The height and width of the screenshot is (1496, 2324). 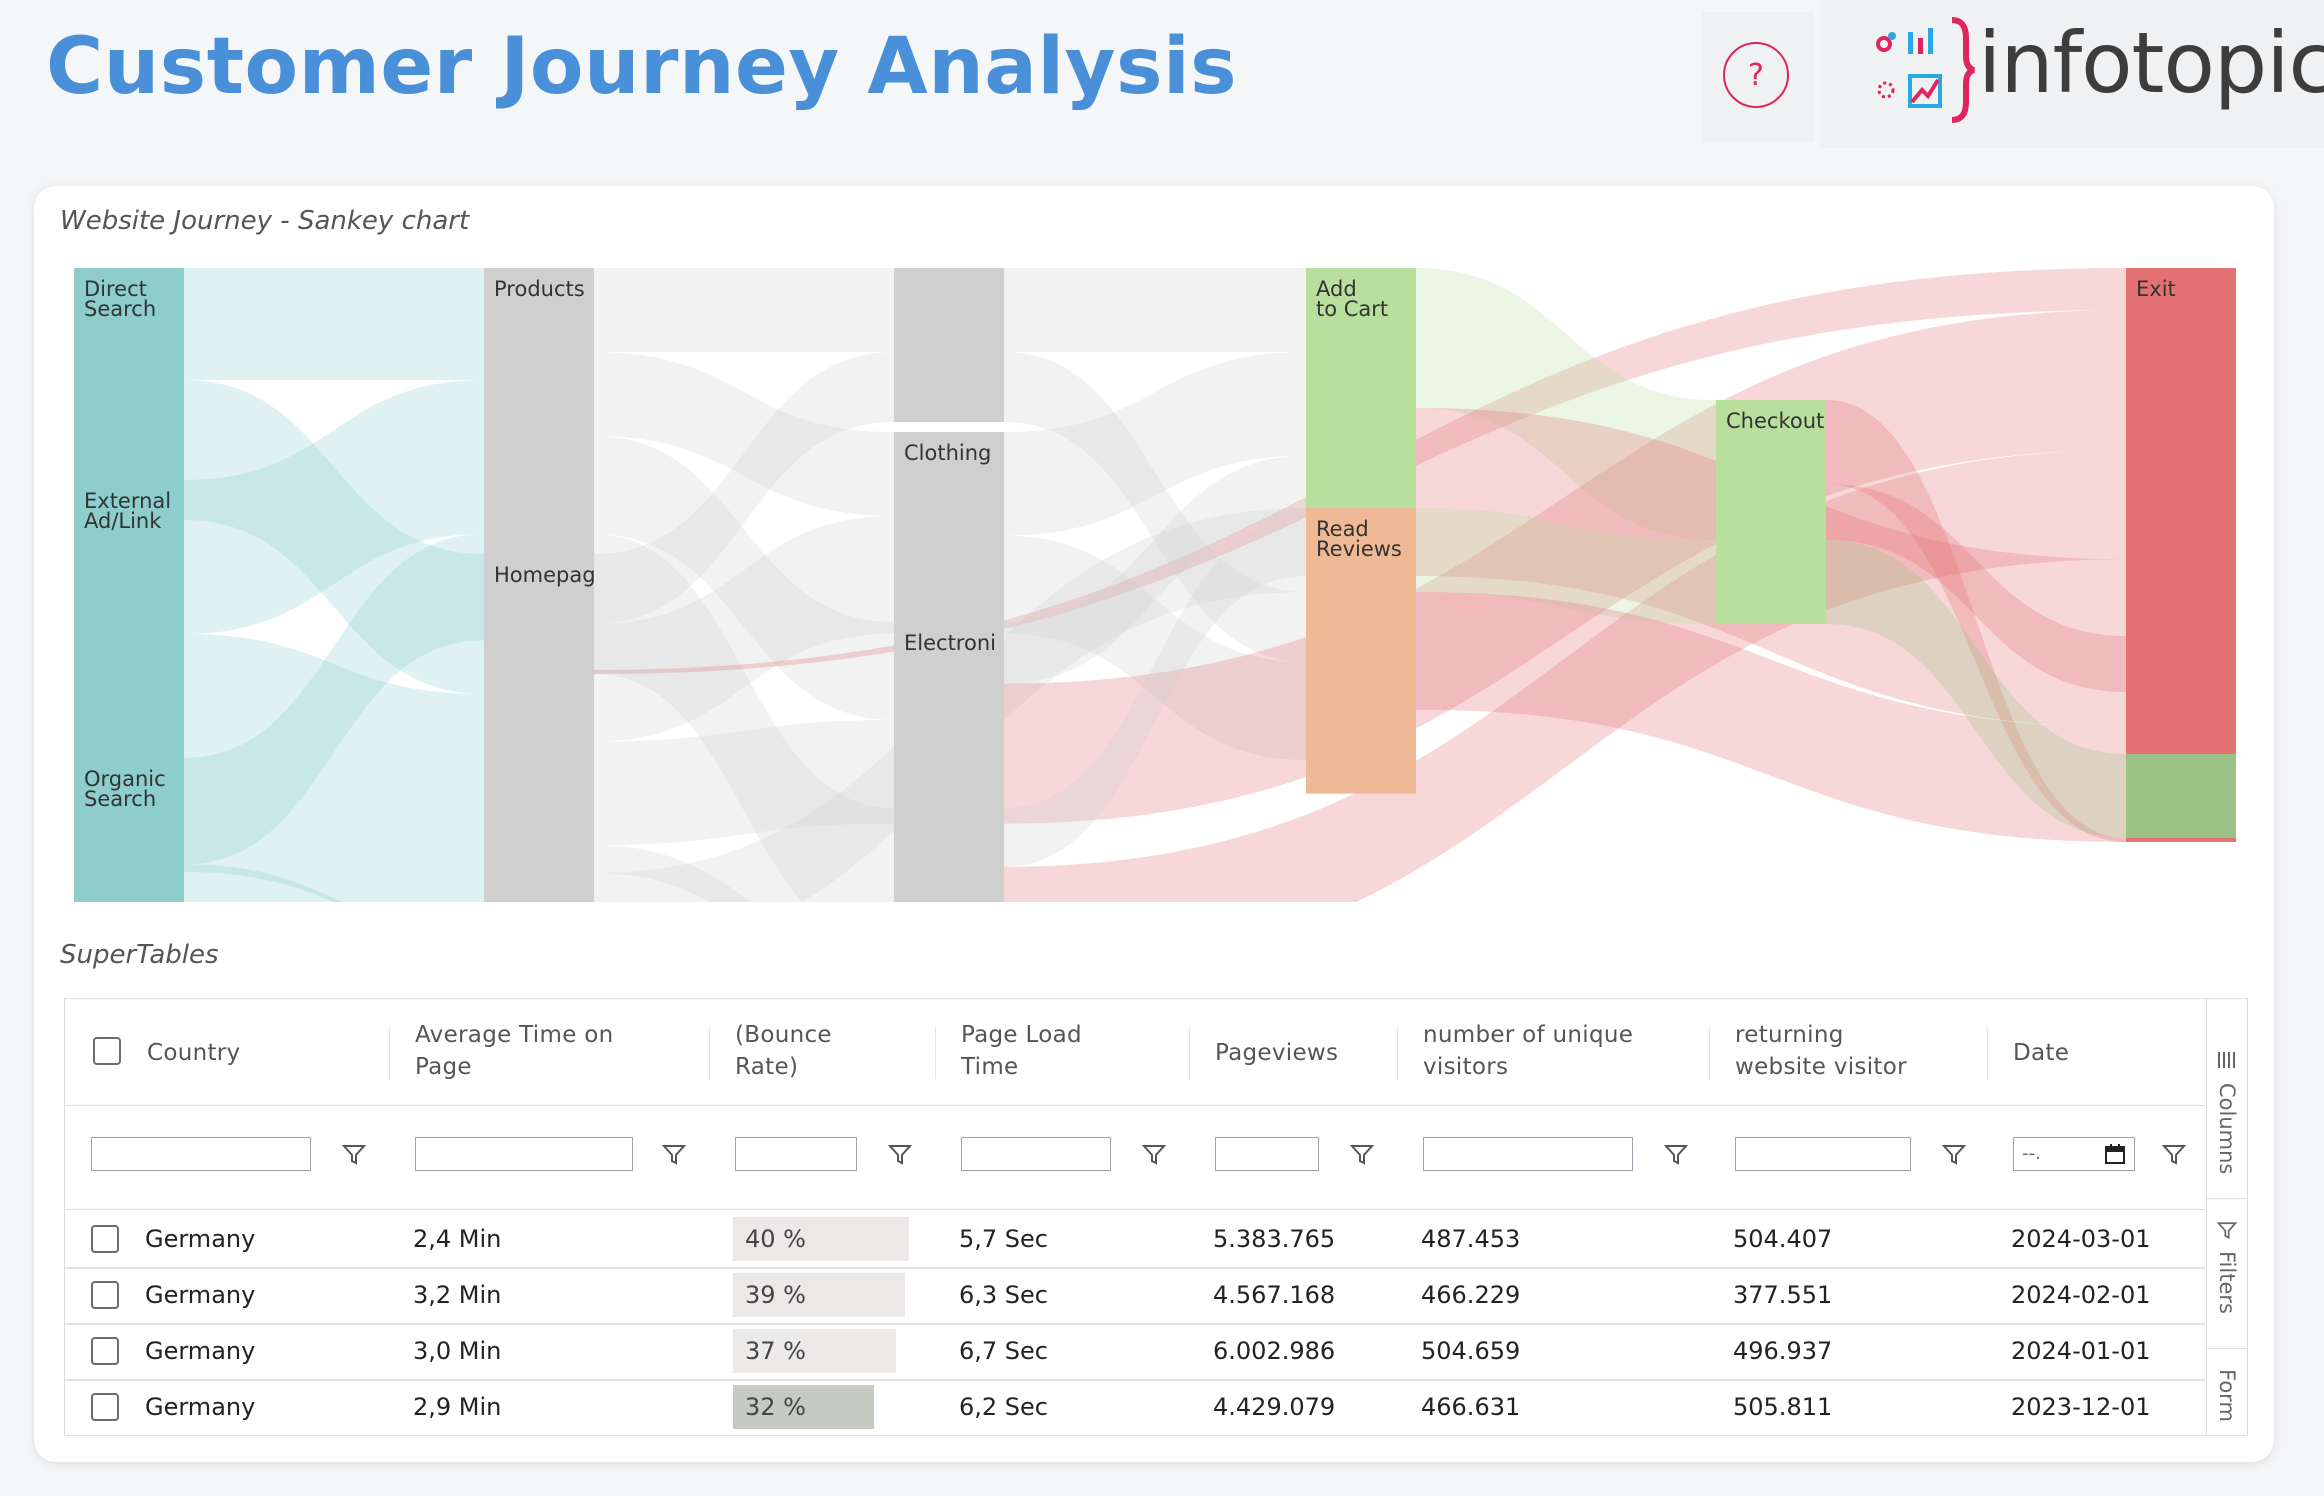 I want to click on sankey-link-products-electronics, so click(x=744, y=578).